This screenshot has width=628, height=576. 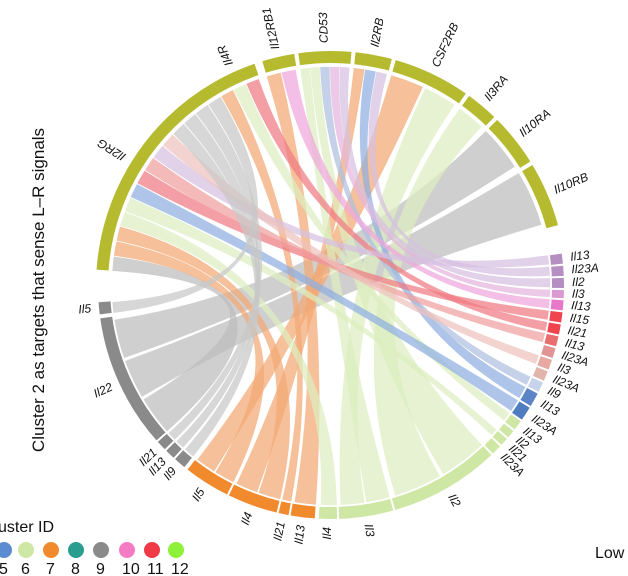 I want to click on legend-number: 6, so click(x=25, y=568).